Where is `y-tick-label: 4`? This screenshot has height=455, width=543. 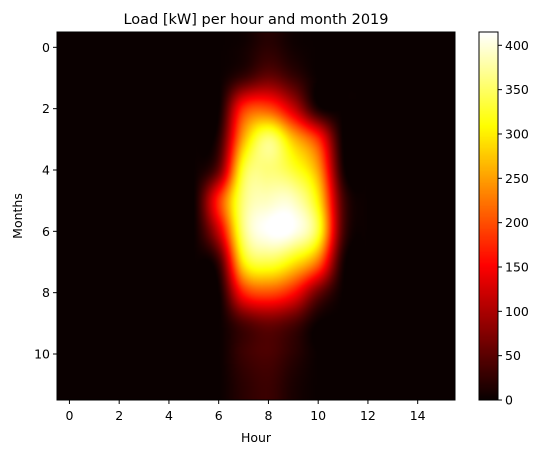 y-tick-label: 4 is located at coordinates (46, 170).